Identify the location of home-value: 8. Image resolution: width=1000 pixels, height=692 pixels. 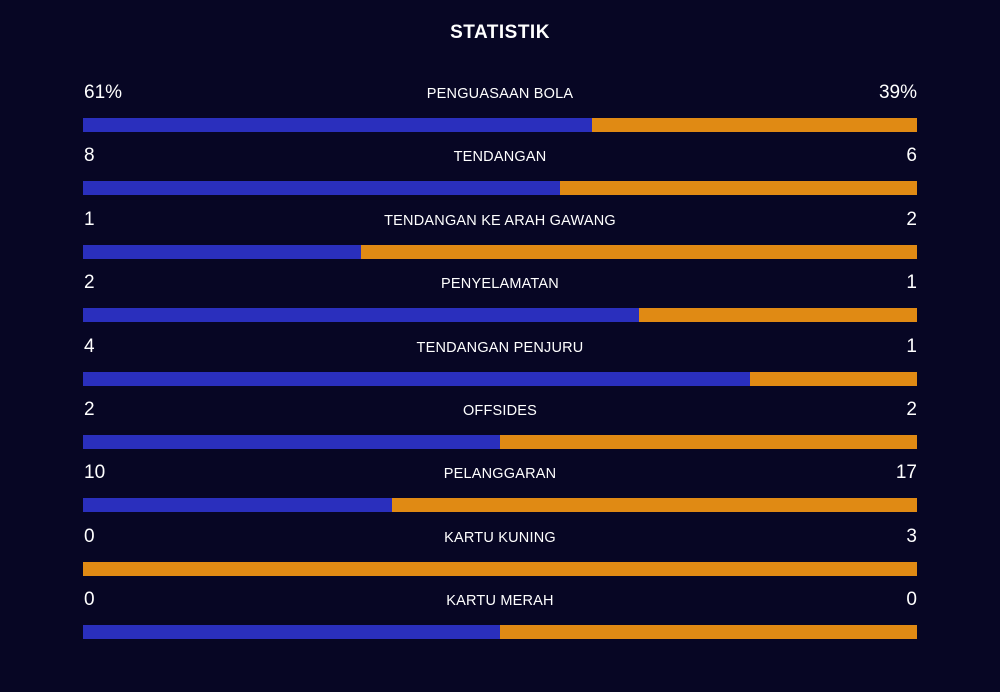
(89, 156).